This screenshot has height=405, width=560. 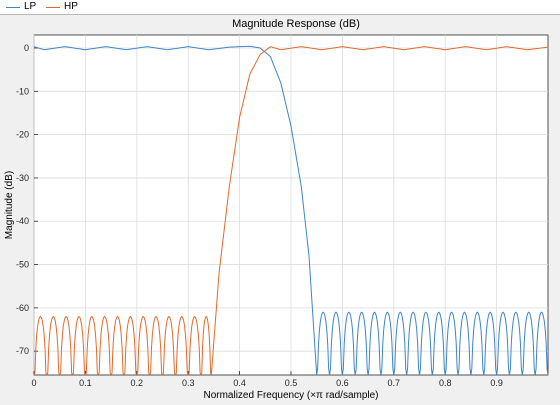 I want to click on x-tick-label: 0.9, so click(x=496, y=383).